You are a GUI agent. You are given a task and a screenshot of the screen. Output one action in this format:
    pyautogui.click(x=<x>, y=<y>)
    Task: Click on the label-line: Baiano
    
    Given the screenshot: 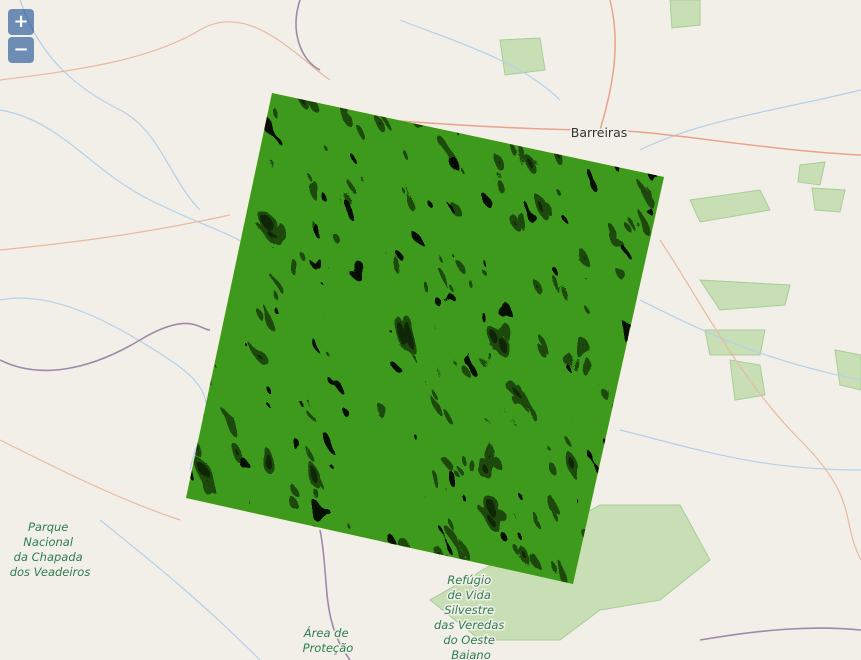 What is the action you would take?
    pyautogui.click(x=471, y=654)
    